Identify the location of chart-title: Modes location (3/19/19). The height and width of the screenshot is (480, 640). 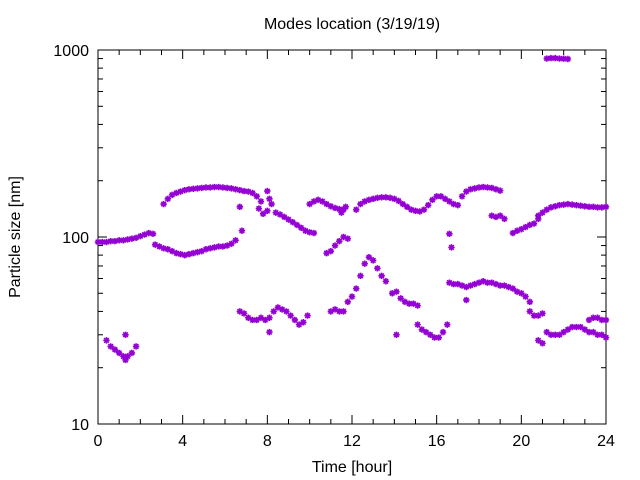
(352, 24).